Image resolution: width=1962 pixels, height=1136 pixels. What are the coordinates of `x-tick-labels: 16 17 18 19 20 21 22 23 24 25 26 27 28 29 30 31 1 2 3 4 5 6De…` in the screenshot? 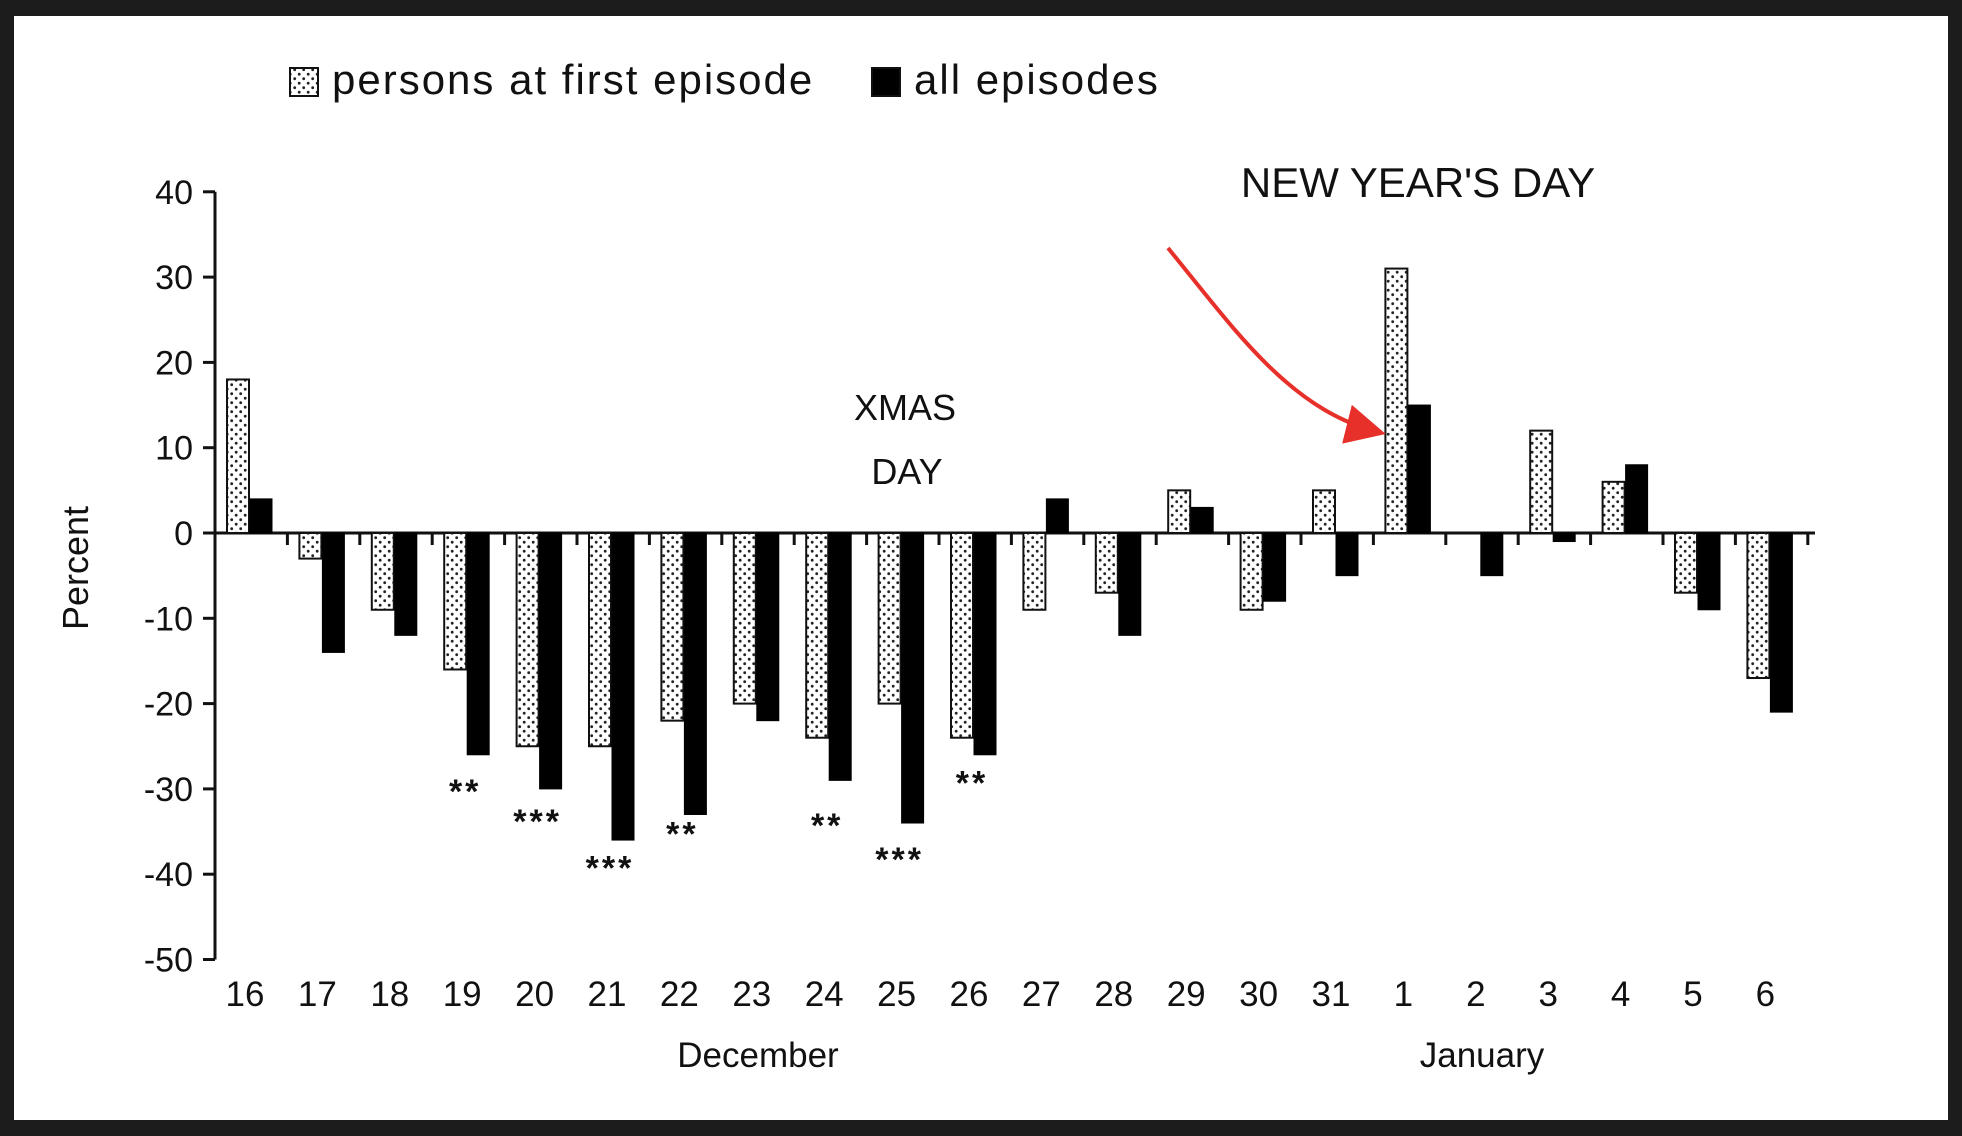 It's located at (1001, 1025).